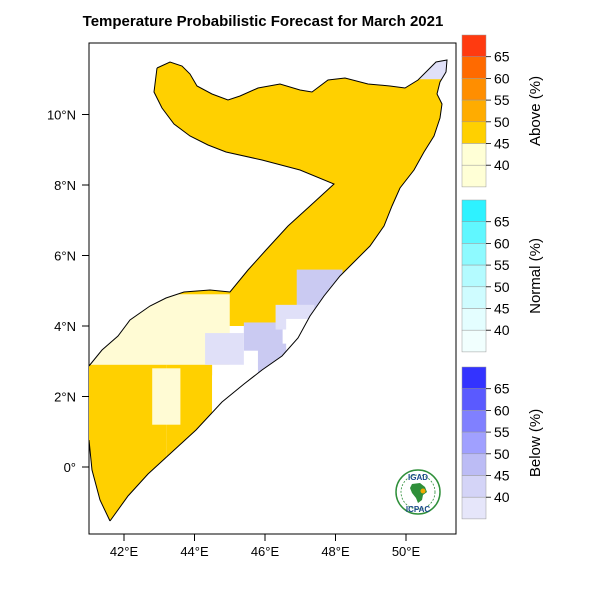 The width and height of the screenshot is (600, 600). Describe the element at coordinates (224, 349) in the screenshot. I see `forecast-cell-below-light` at that location.